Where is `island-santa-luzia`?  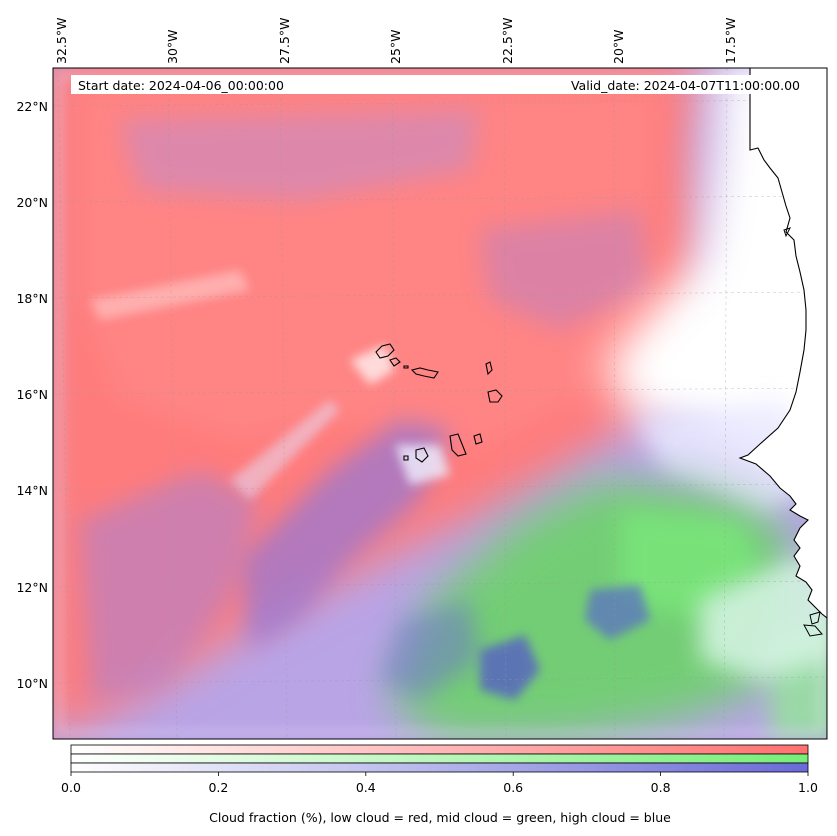 island-santa-luzia is located at coordinates (406, 367).